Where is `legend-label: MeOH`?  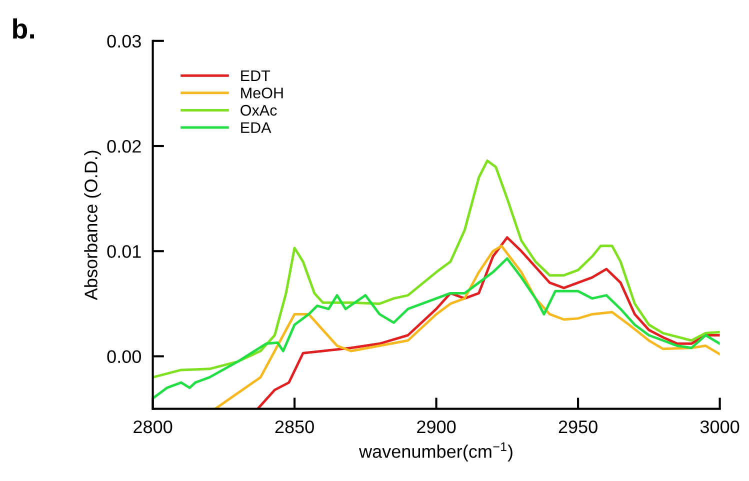
legend-label: MeOH is located at coordinates (262, 93).